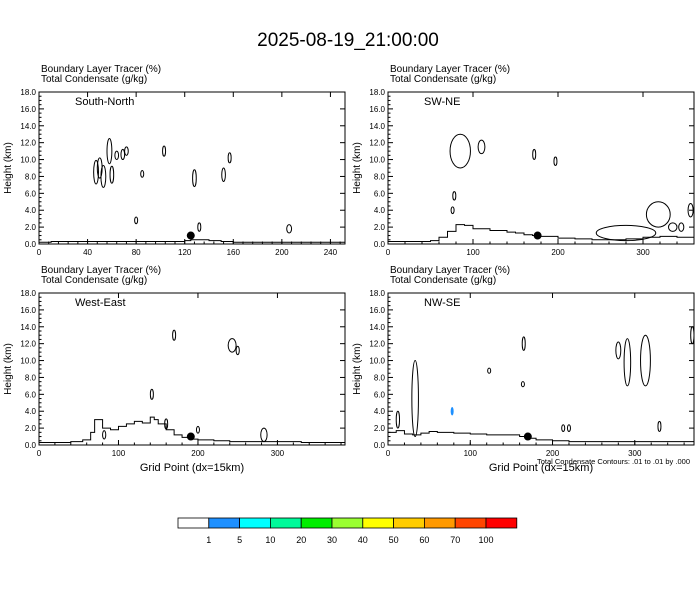 The height and width of the screenshot is (612, 696). I want to click on y-tick-label: 2.0, so click(31, 428).